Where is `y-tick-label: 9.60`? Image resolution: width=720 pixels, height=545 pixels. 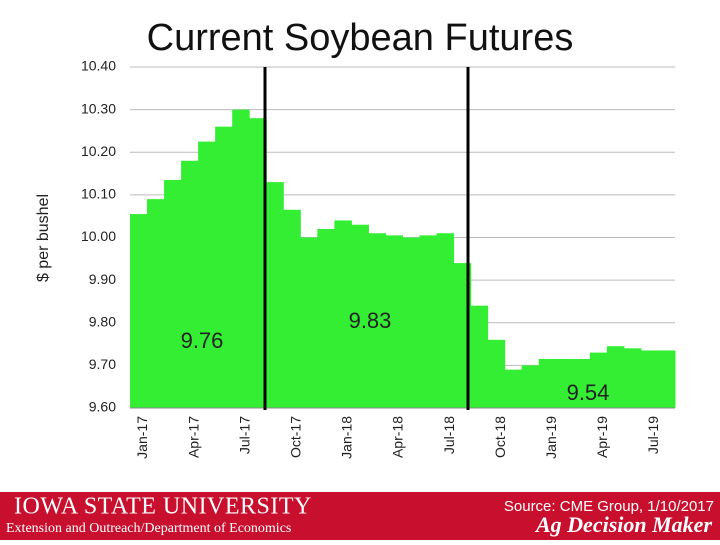
y-tick-label: 9.60 is located at coordinates (102, 407).